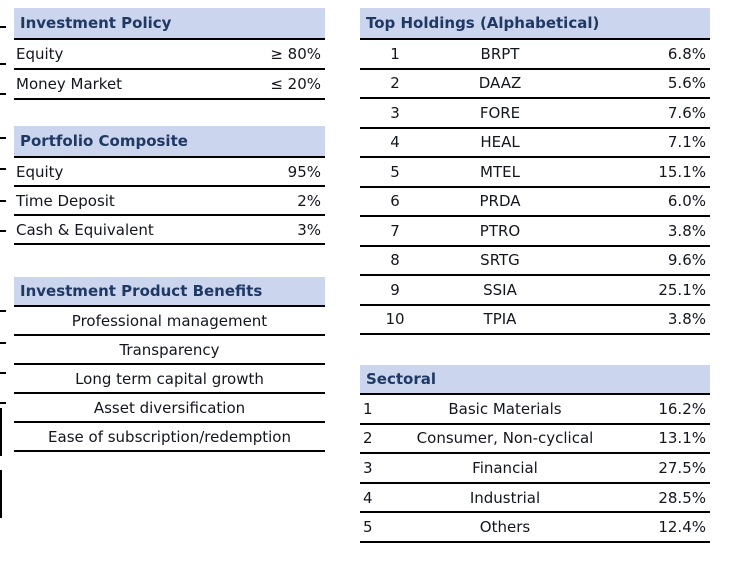 This screenshot has height=571, width=749. Describe the element at coordinates (85, 229) in the screenshot. I see `row-label: Cash & Equivalent` at that location.